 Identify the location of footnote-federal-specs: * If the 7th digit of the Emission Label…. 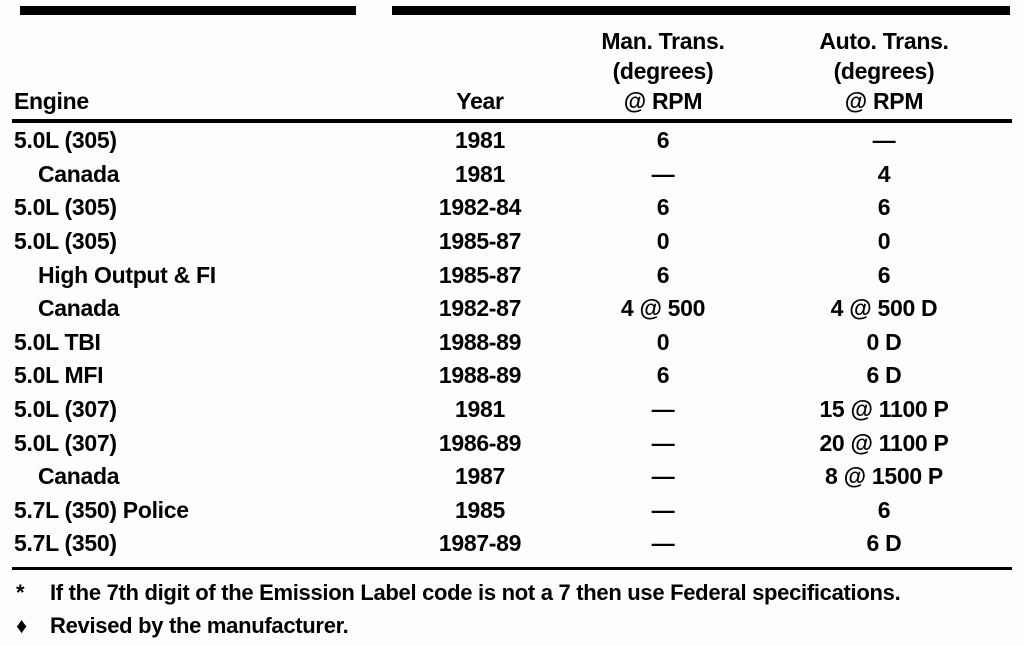
(516, 592).